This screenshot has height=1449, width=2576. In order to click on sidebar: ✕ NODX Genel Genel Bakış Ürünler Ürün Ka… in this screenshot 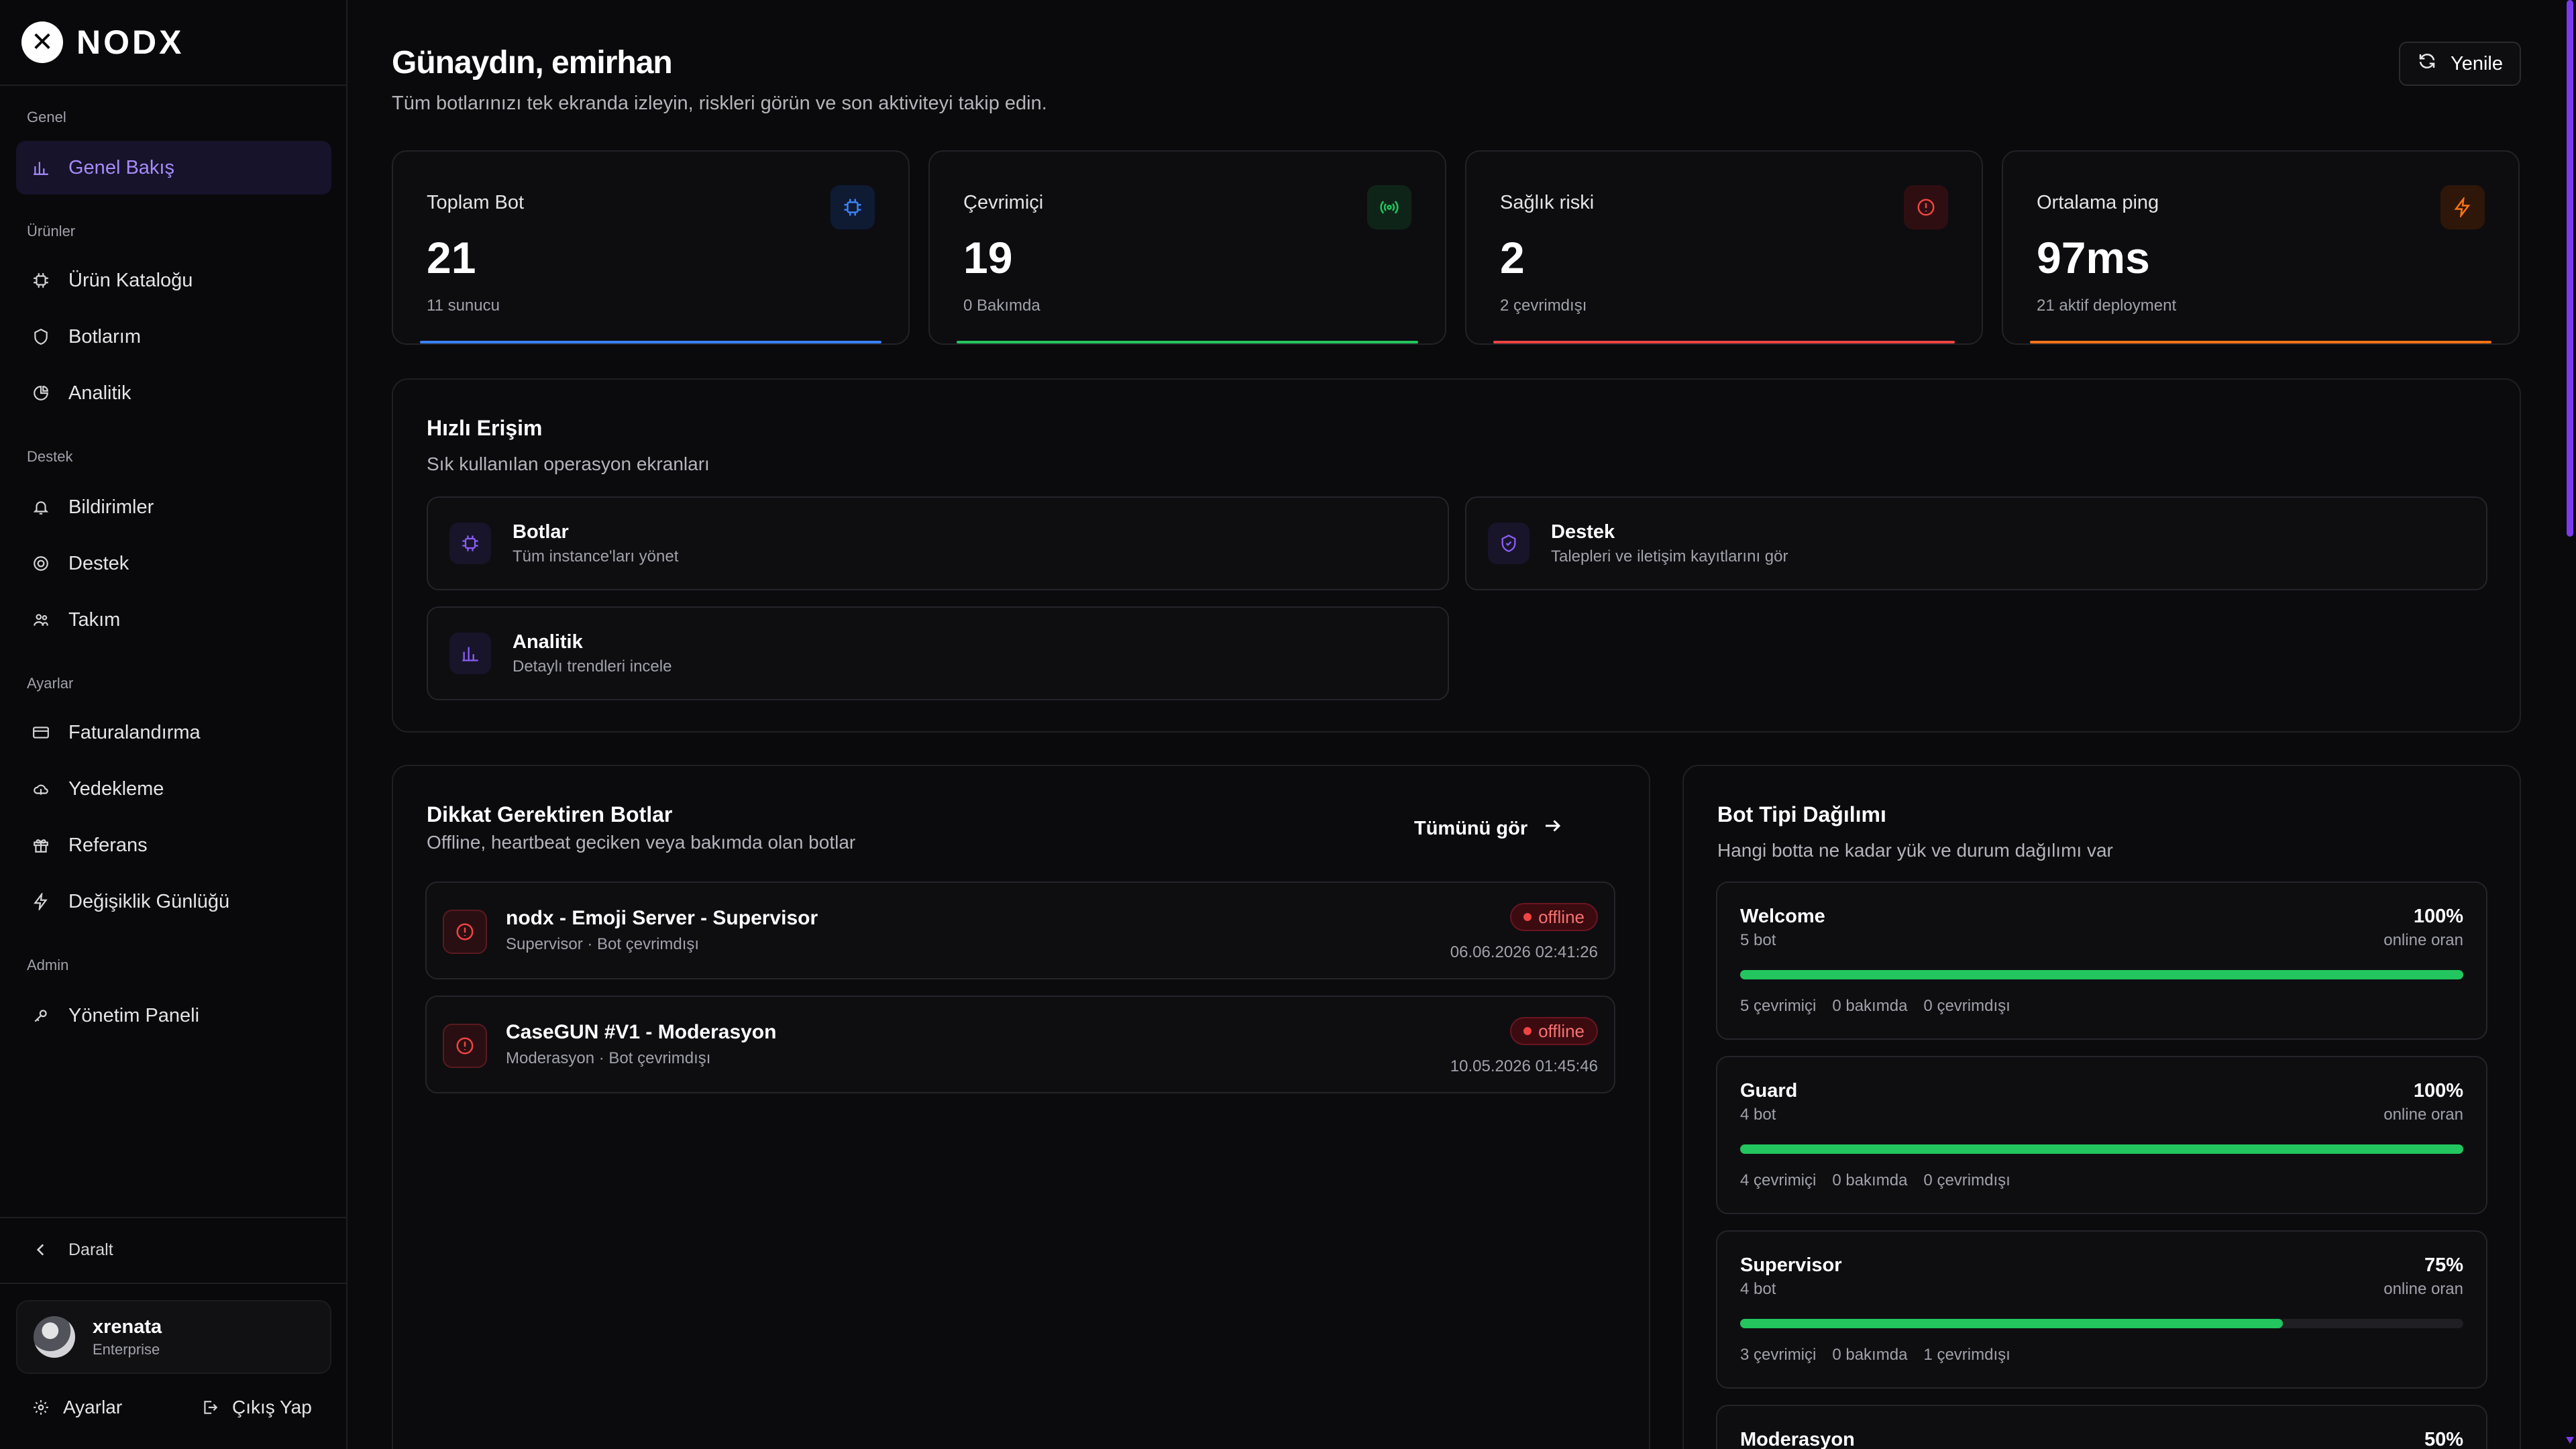, I will do `click(173, 724)`.